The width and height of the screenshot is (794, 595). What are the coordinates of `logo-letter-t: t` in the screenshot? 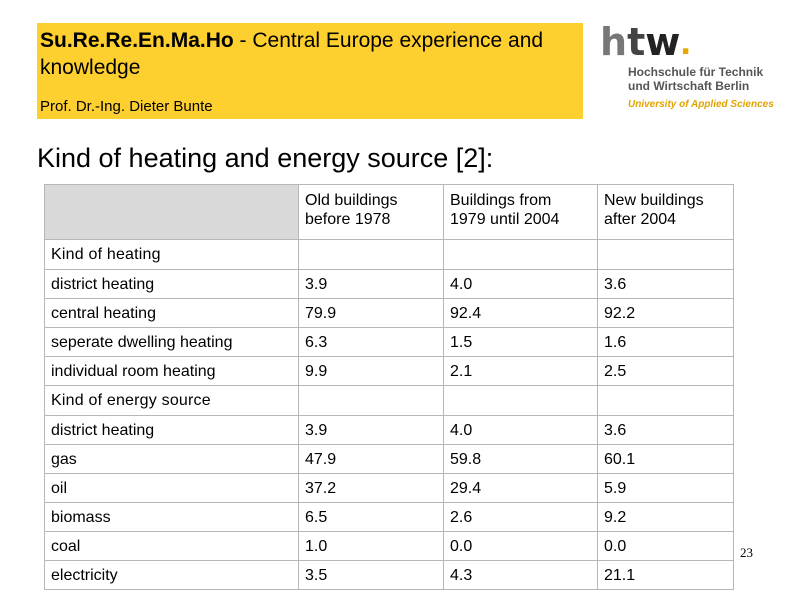 It's located at (636, 42).